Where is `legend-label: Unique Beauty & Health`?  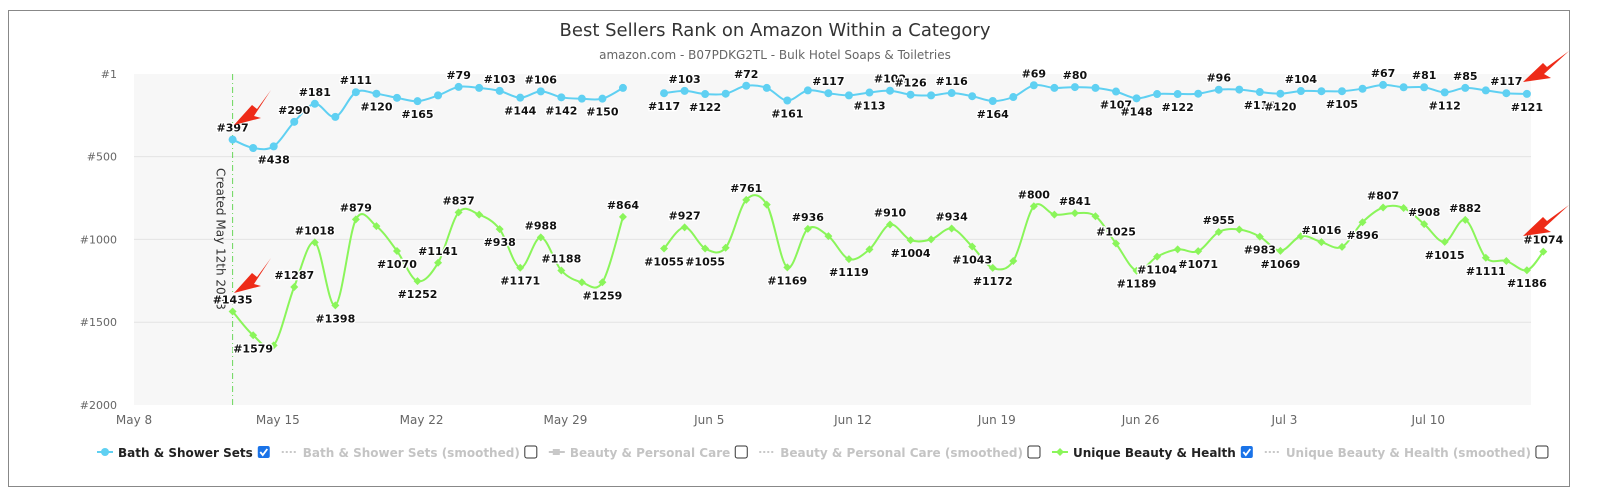
legend-label: Unique Beauty & Health is located at coordinates (1154, 453).